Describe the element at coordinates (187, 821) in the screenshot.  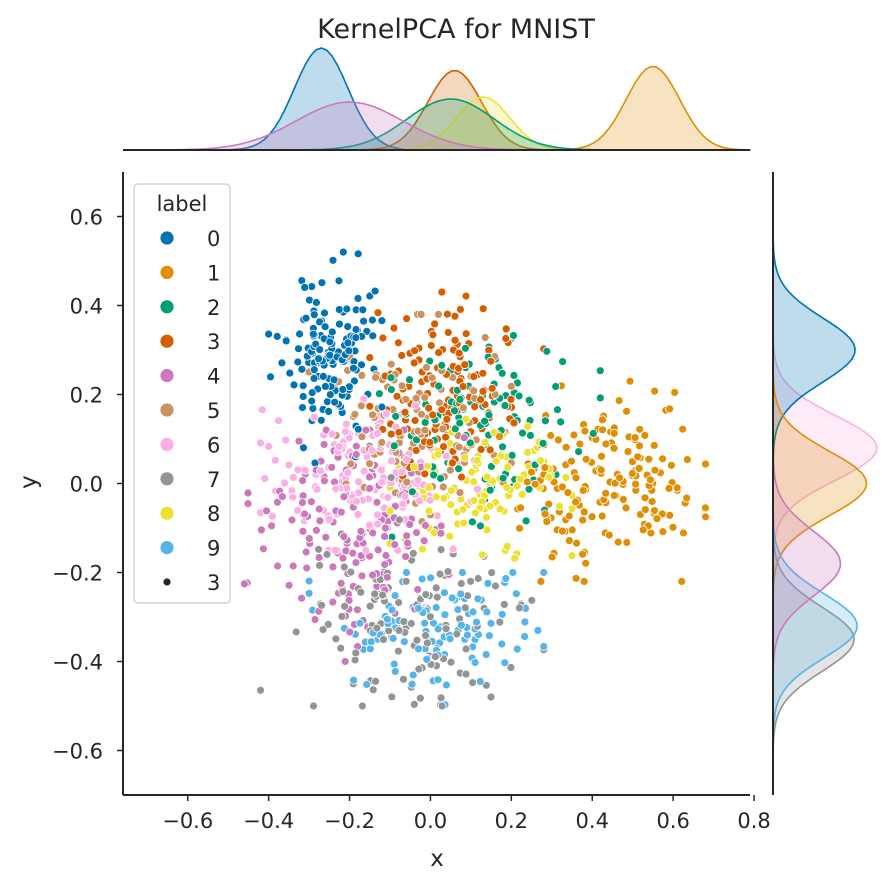
I see `x-tick-label: −0.6` at that location.